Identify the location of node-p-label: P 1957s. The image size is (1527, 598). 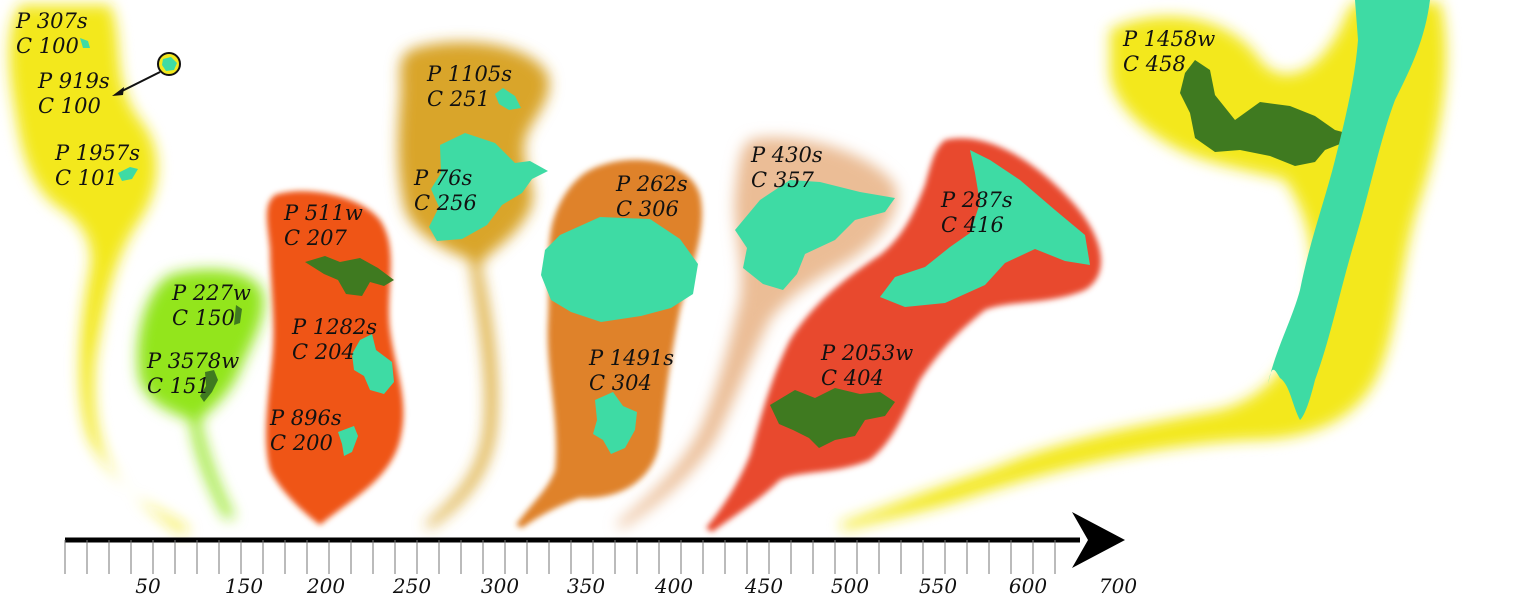
(97, 153).